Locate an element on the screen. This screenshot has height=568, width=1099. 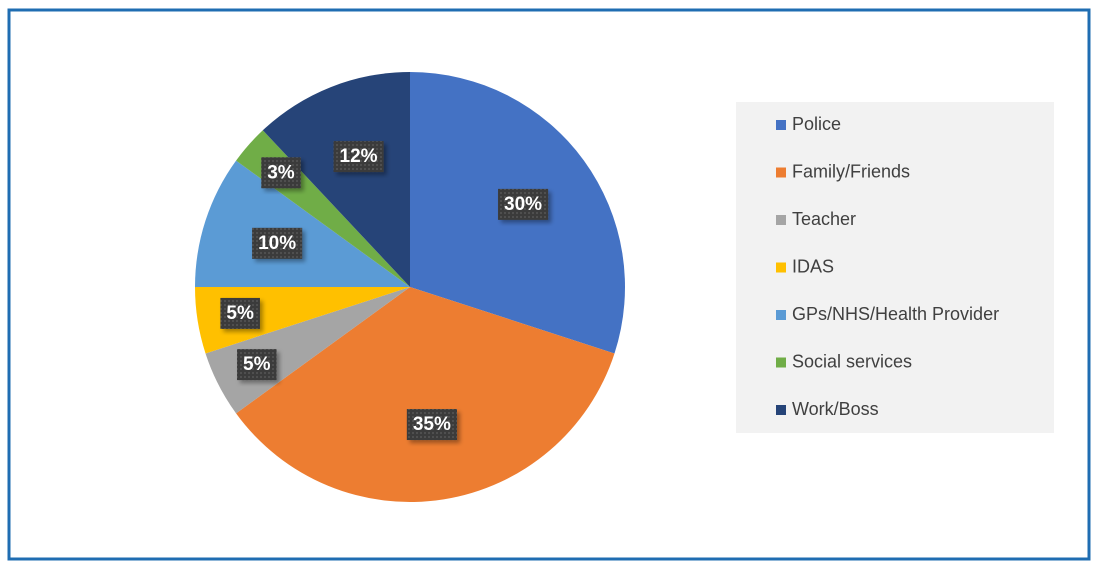
data-label: 10% is located at coordinates (277, 243).